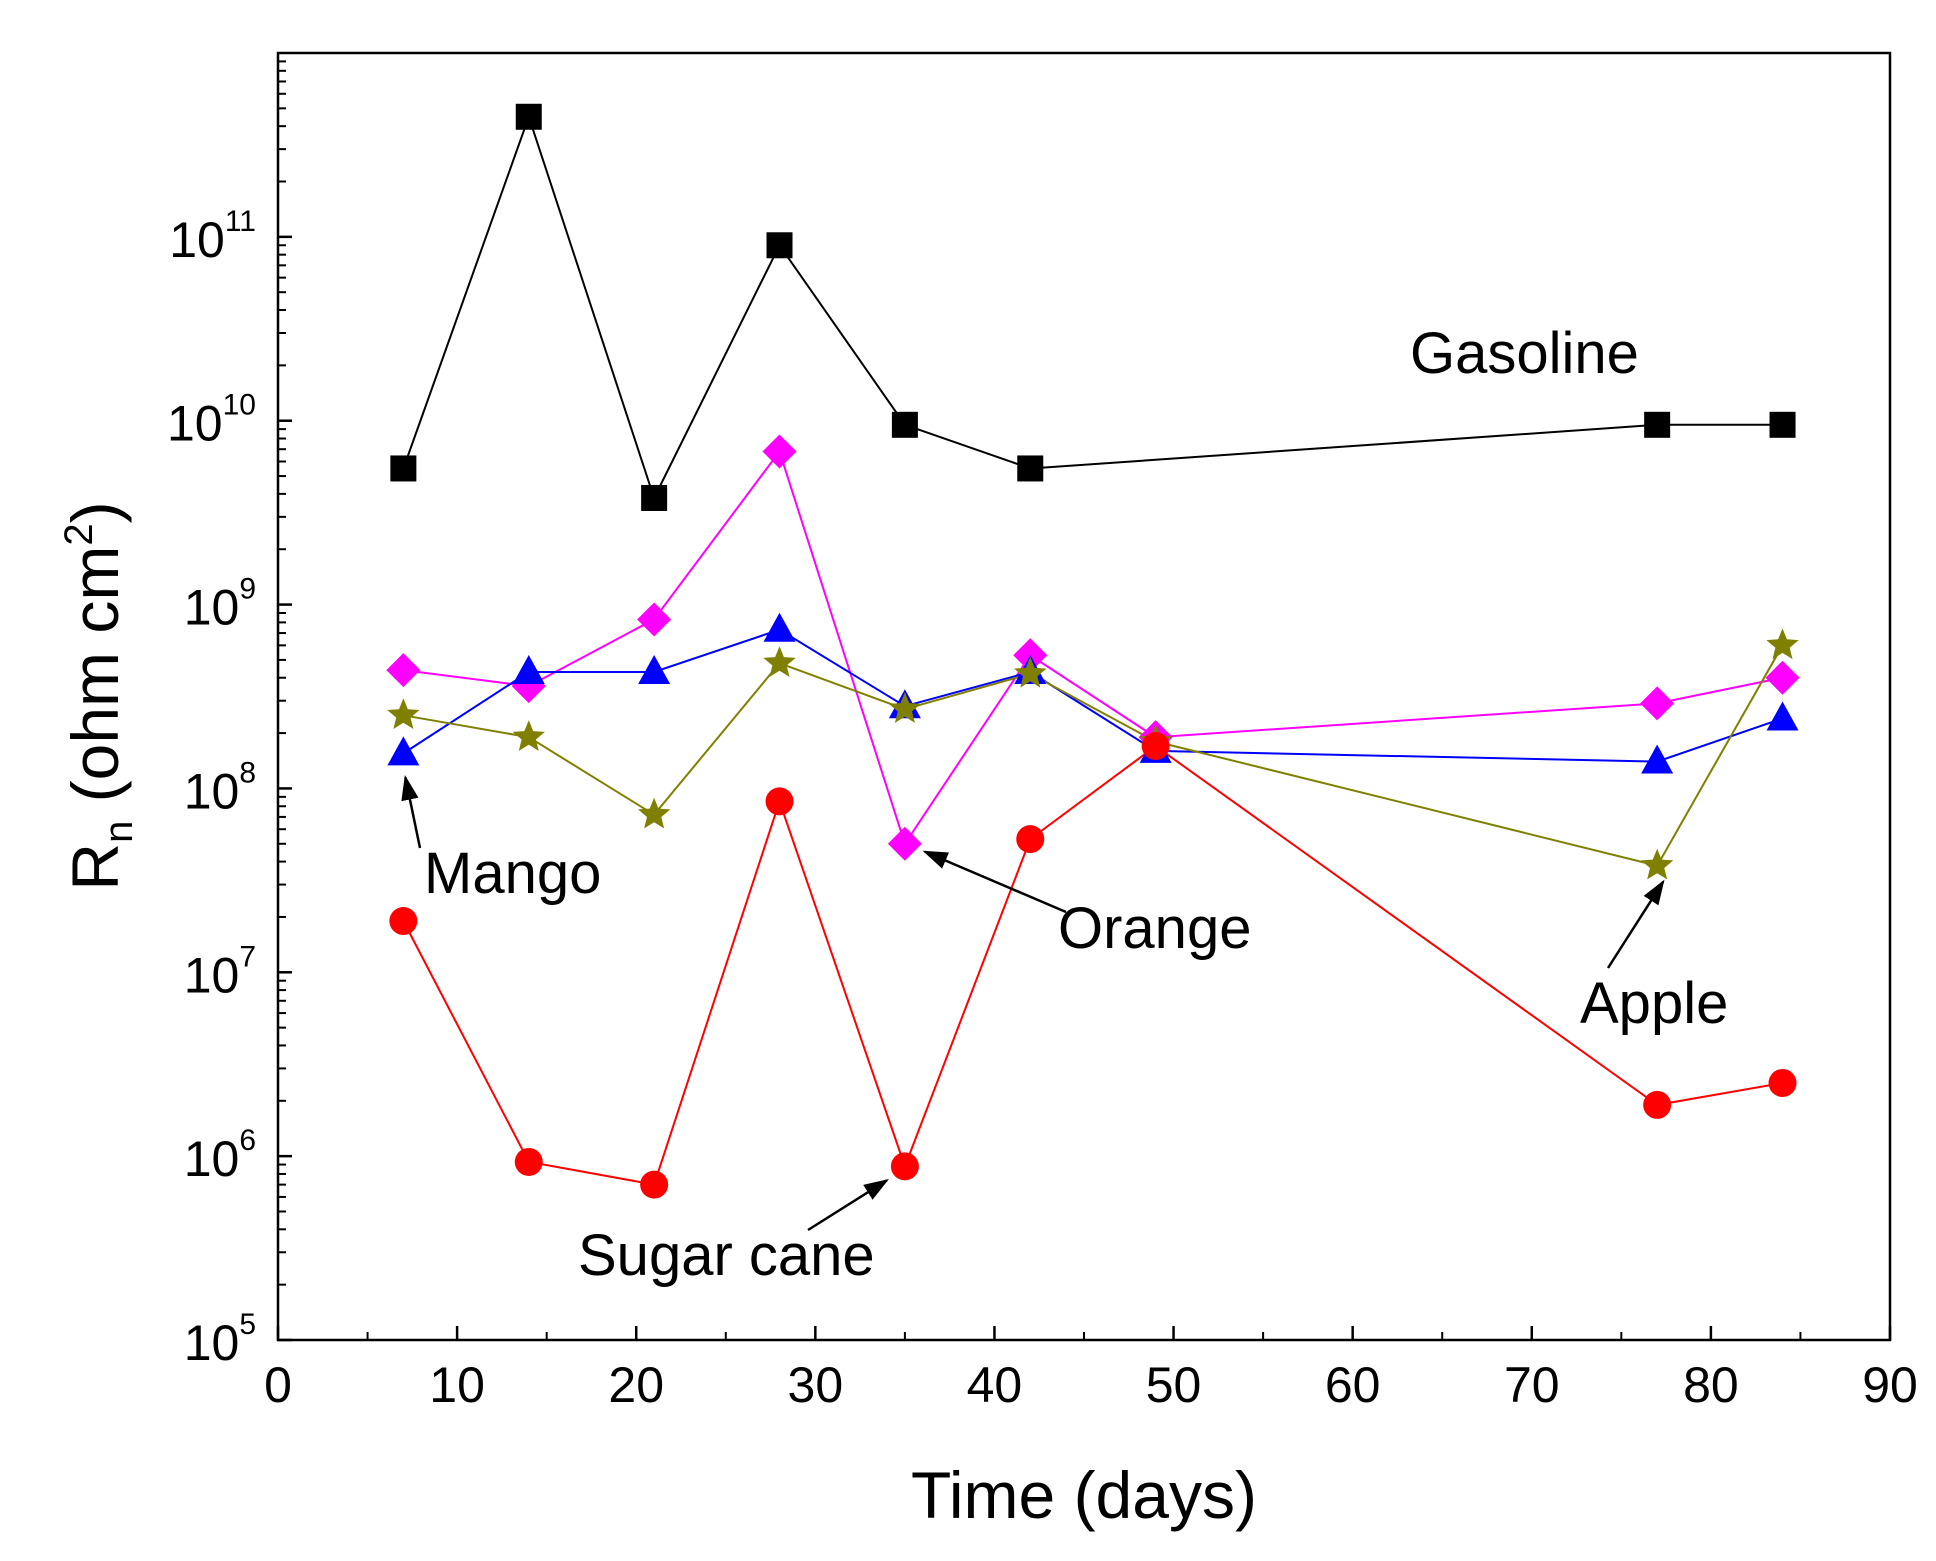 The width and height of the screenshot is (1936, 1561). Describe the element at coordinates (211, 420) in the screenshot. I see `y-tick-label: 10¹⁰` at that location.